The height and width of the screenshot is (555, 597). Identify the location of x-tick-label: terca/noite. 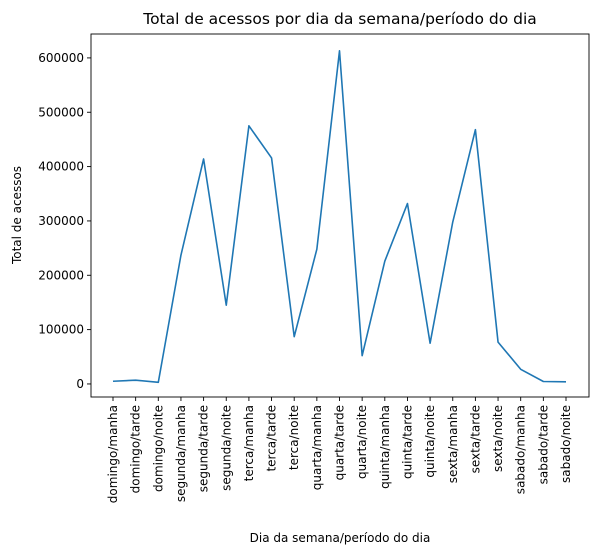
(294, 437).